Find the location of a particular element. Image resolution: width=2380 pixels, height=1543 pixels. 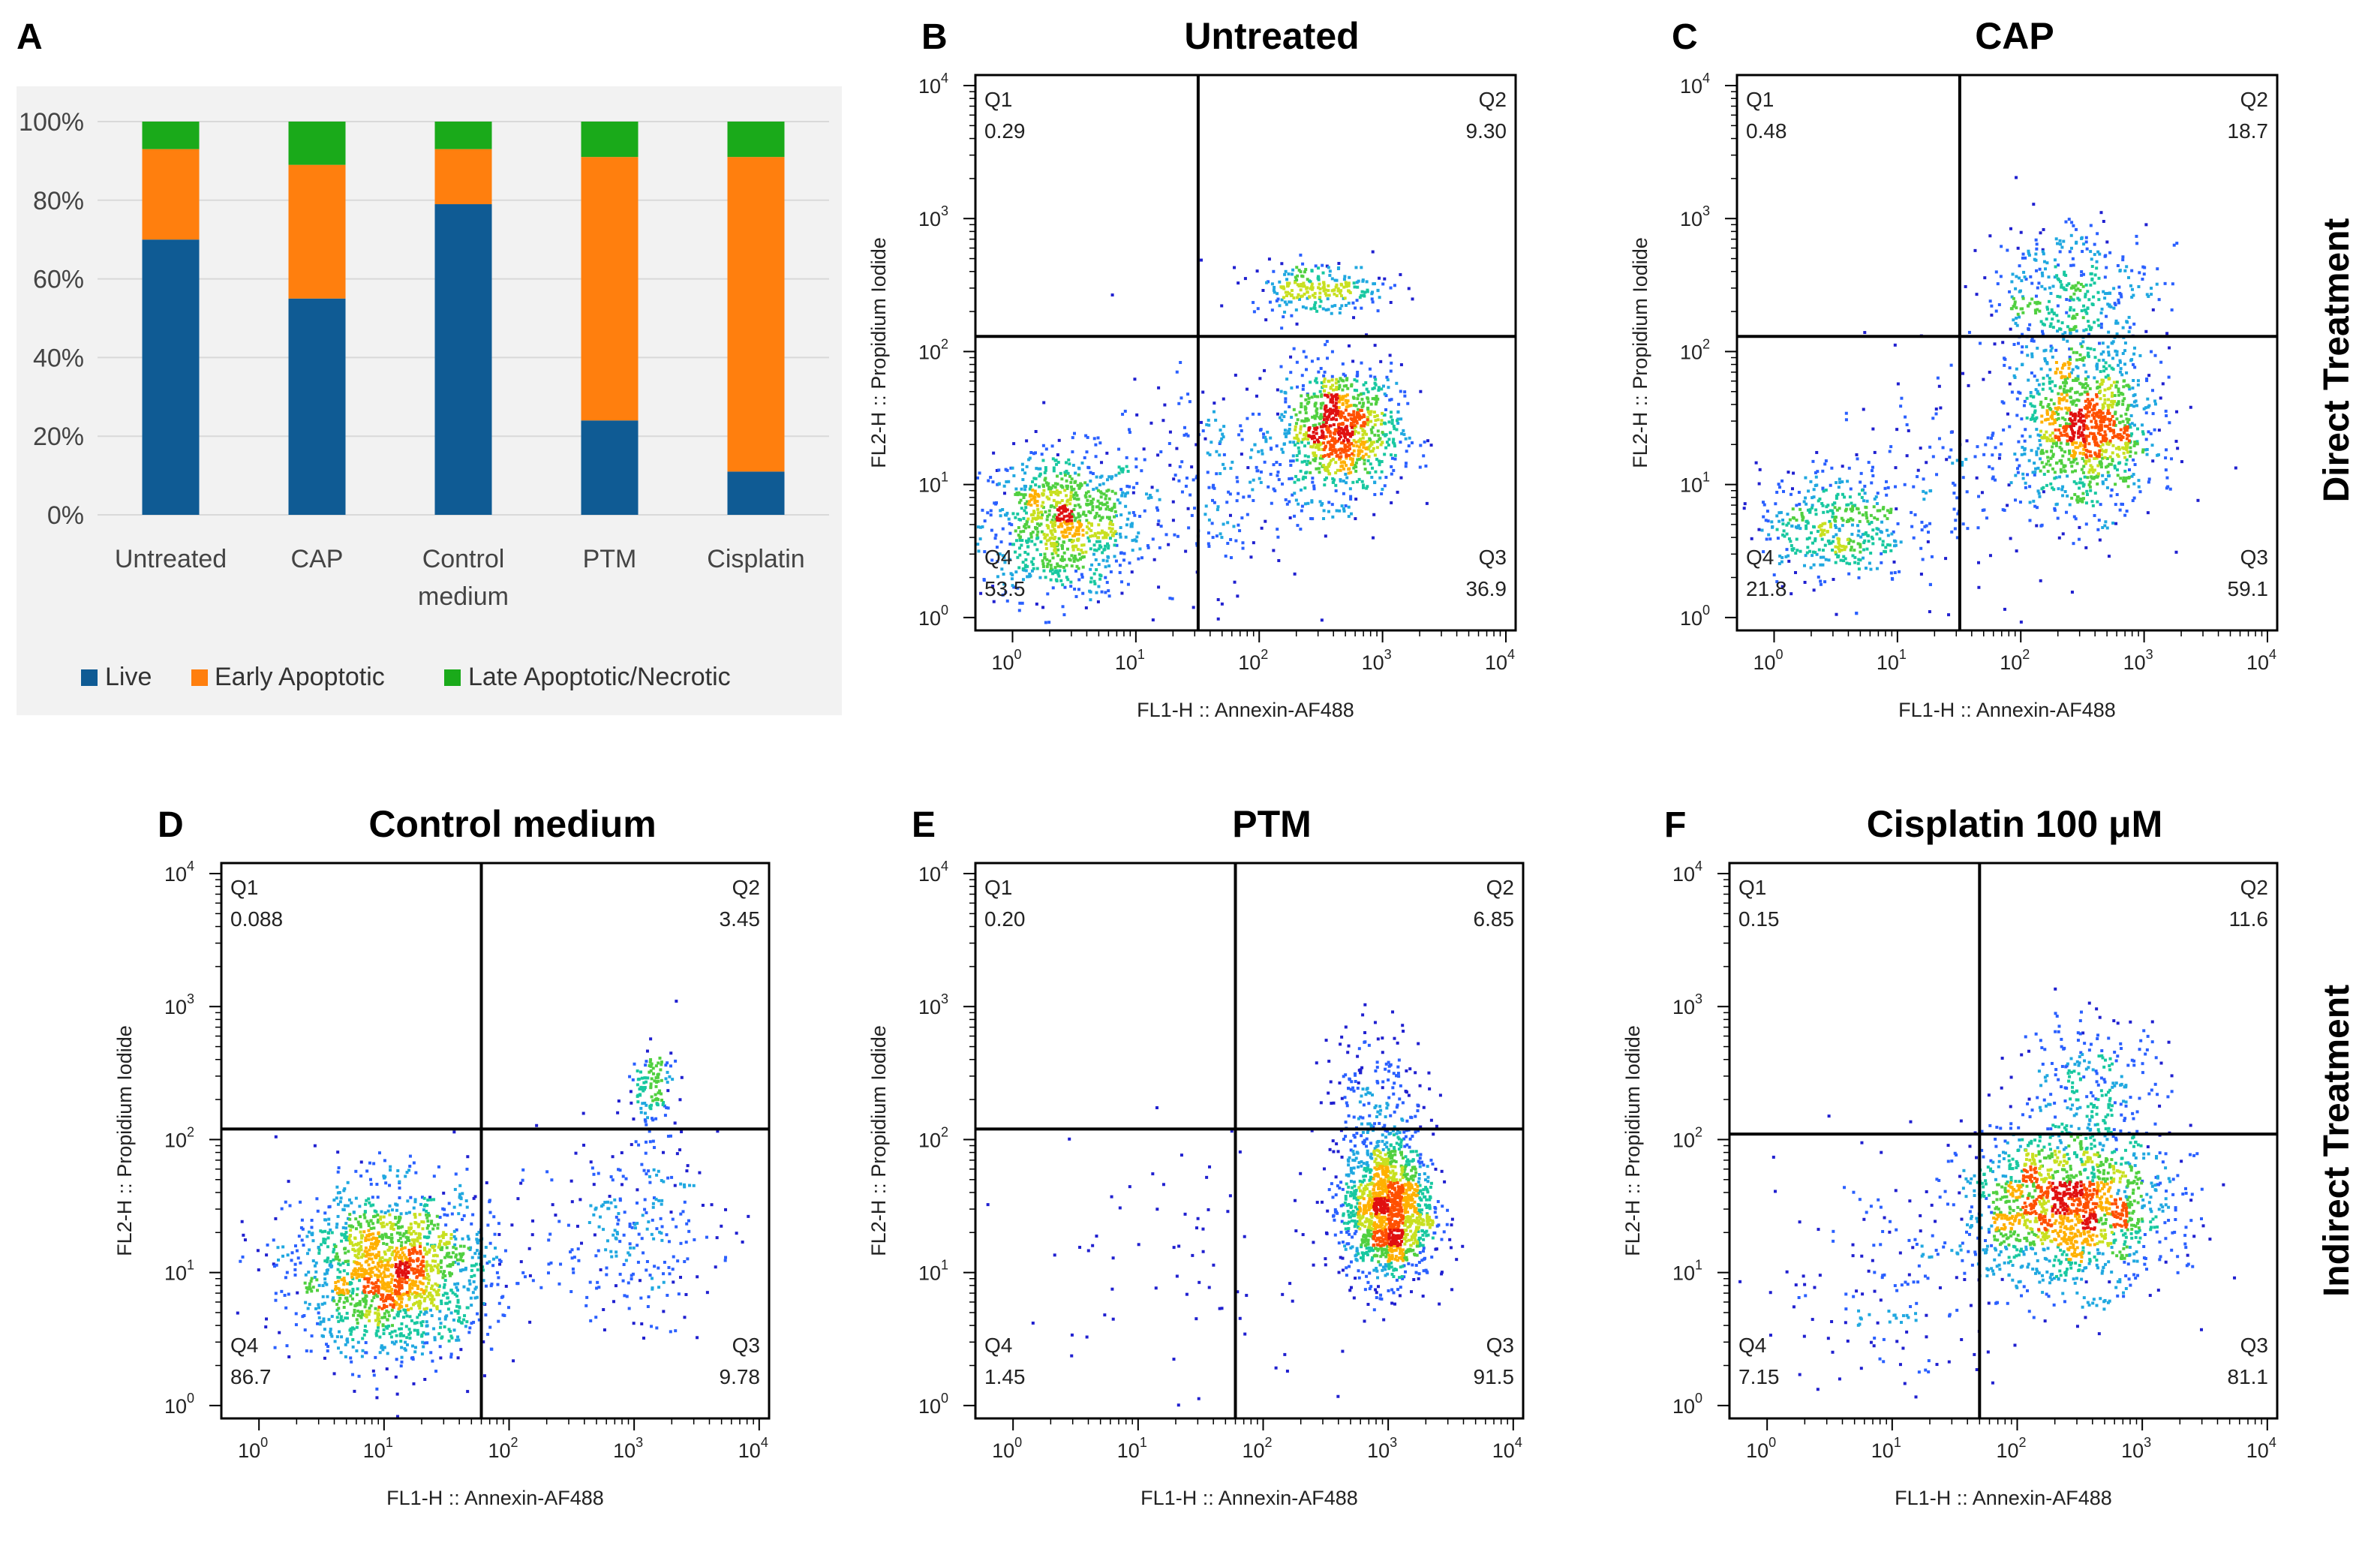

y-tick-label: 101 is located at coordinates (933, 484).